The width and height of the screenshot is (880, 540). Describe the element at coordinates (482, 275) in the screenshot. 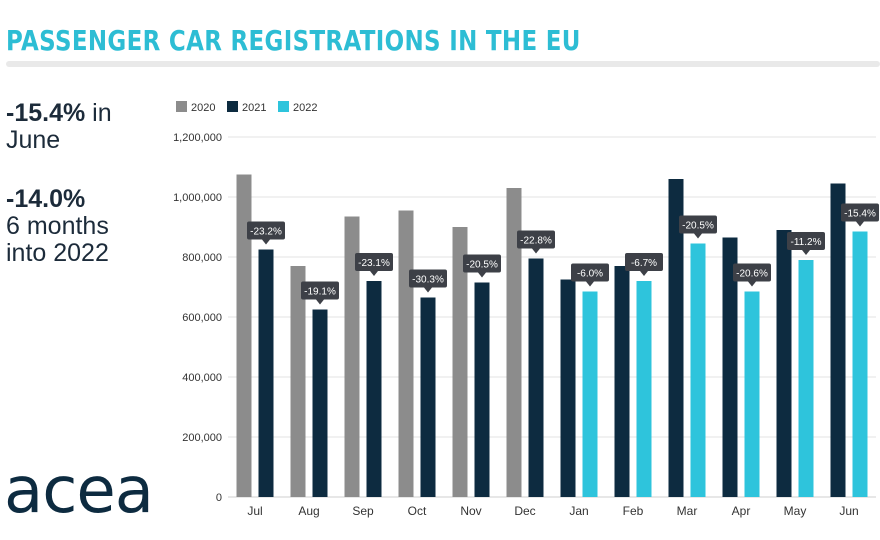

I see `callout-pointer-nov` at that location.